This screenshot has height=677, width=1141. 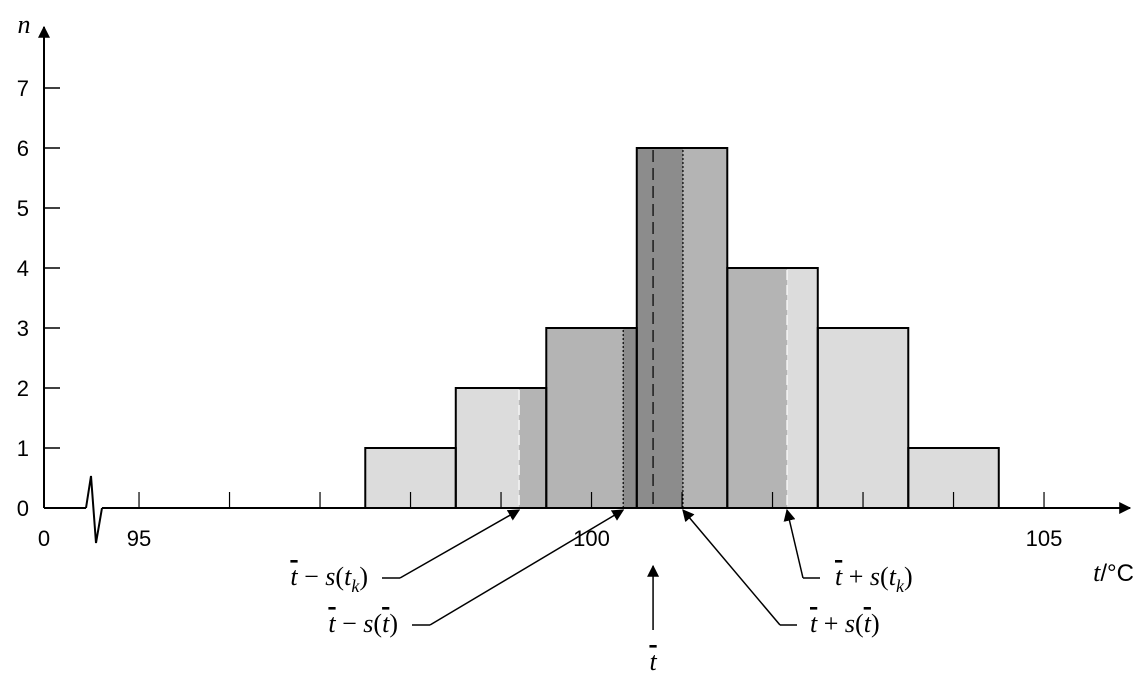 What do you see at coordinates (23, 448) in the screenshot?
I see `y-tick-label: 1` at bounding box center [23, 448].